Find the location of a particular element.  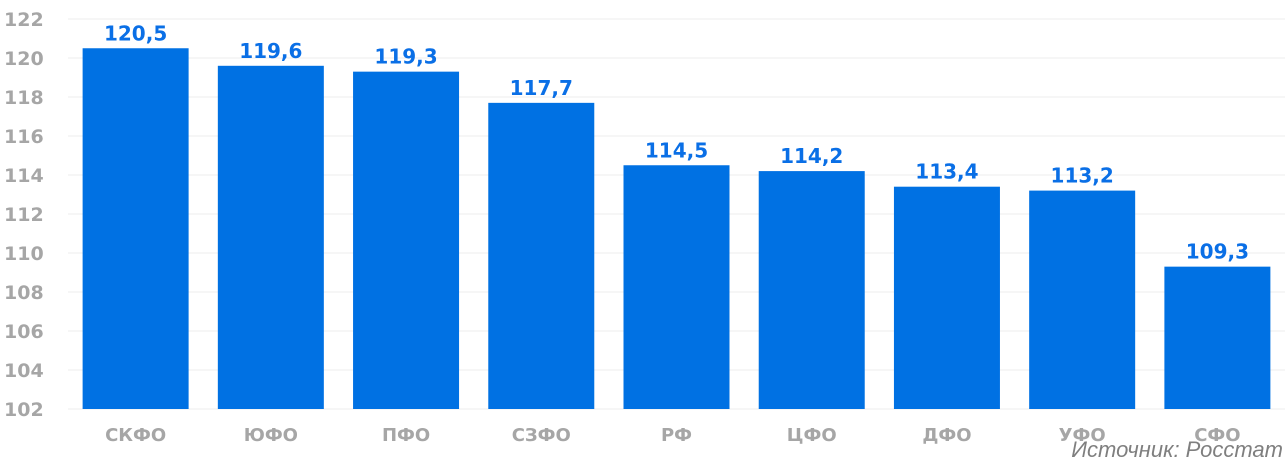

y-tick-label: 102 is located at coordinates (24, 410).